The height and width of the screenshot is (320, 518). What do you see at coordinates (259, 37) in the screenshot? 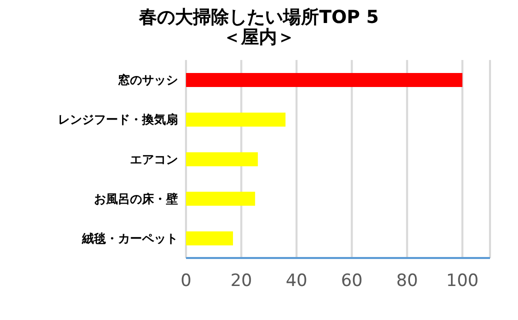
I see `chart-subtitle: ＜屋内＞` at bounding box center [259, 37].